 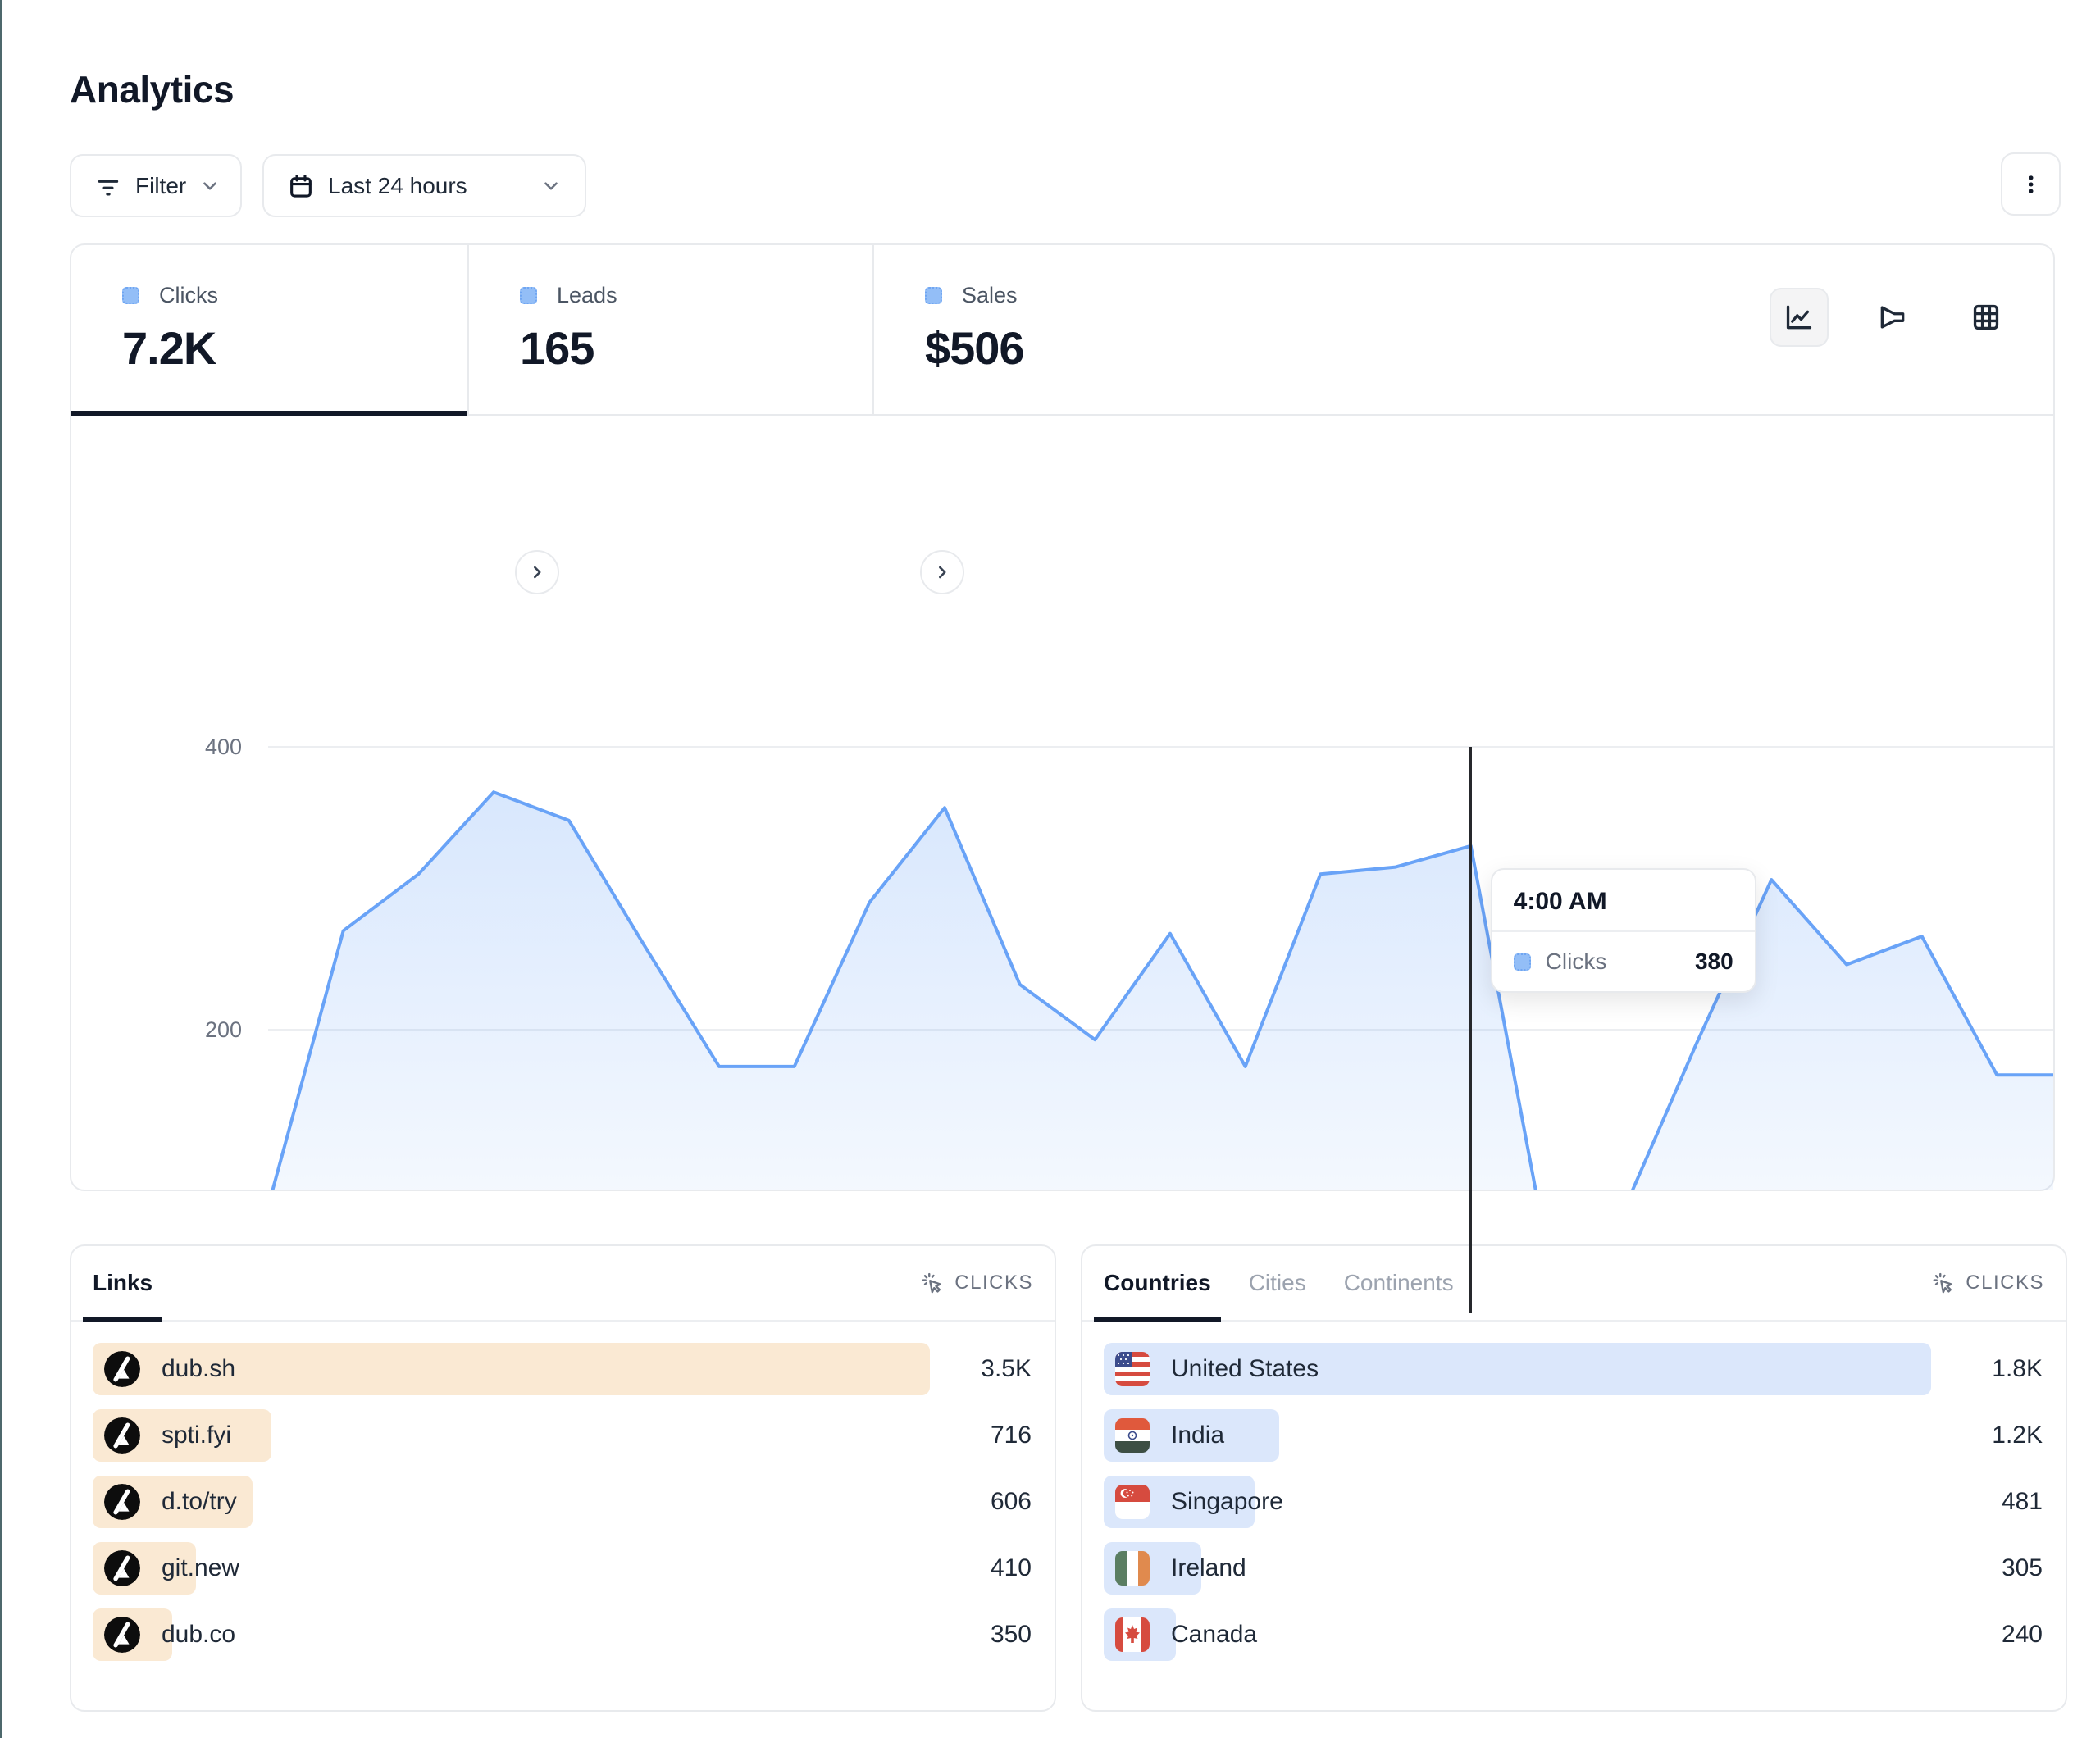 What do you see at coordinates (2022, 1501) in the screenshot?
I see `country-clicks-value: 481` at bounding box center [2022, 1501].